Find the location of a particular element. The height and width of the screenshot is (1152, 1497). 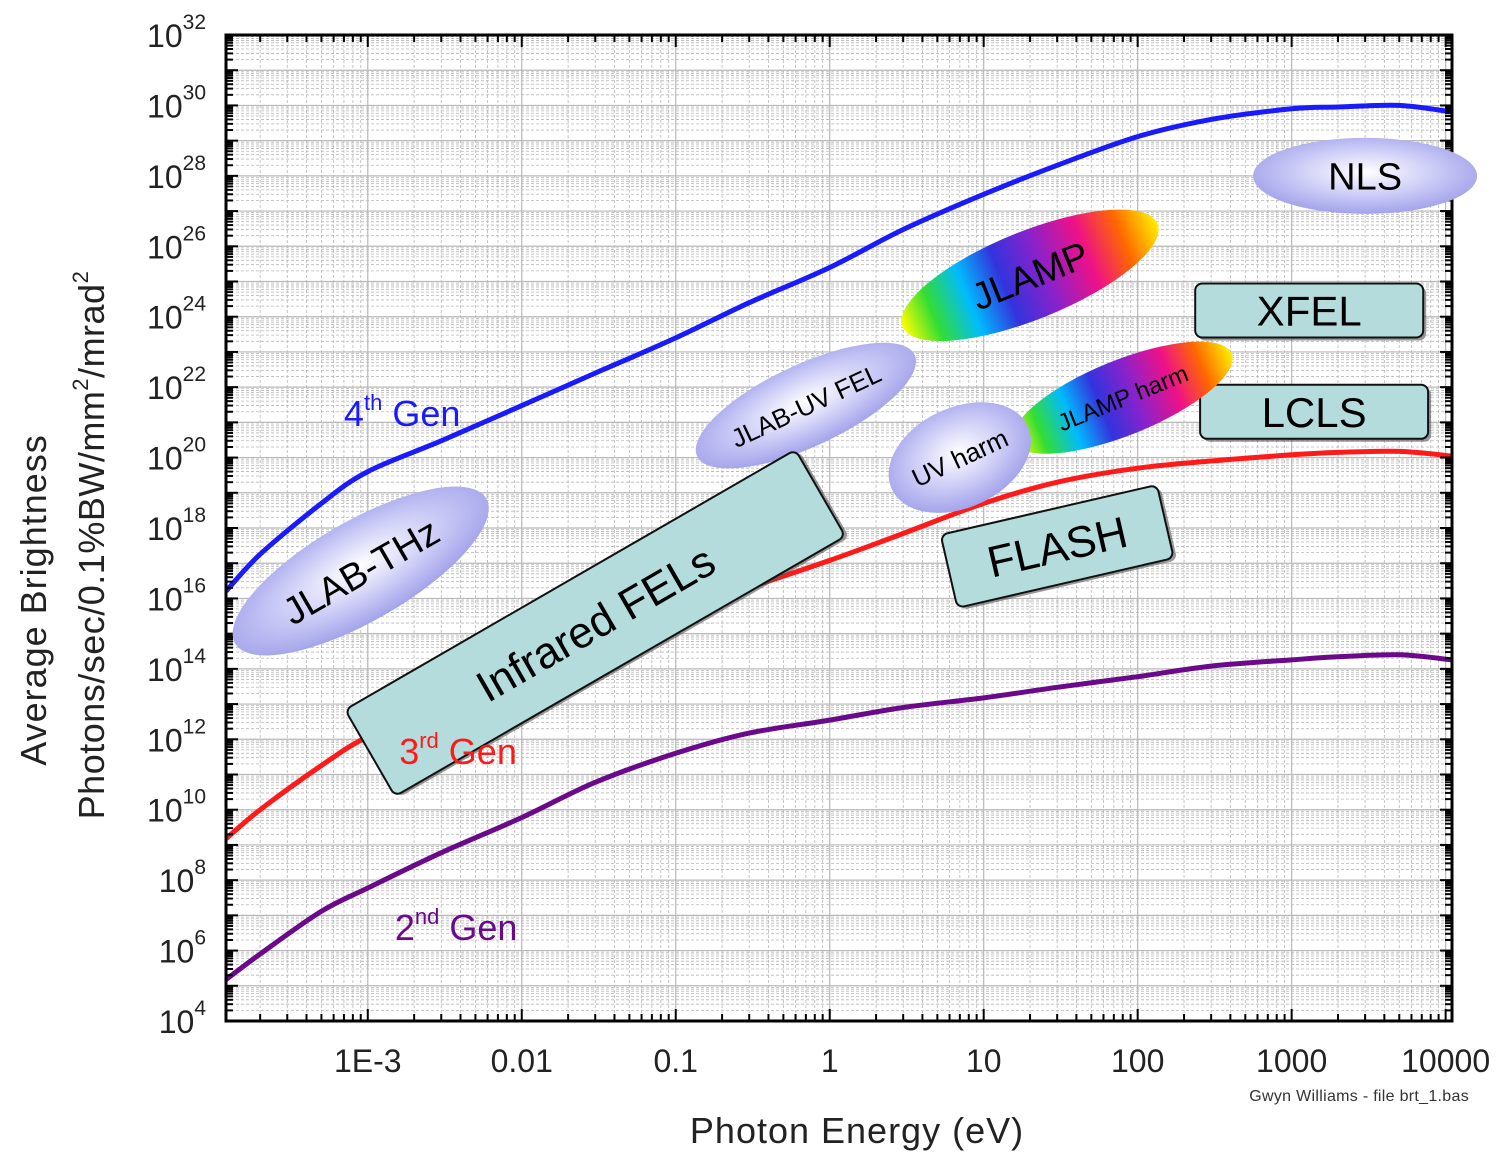

y-tick-label: 10⁸ is located at coordinates (182, 877).